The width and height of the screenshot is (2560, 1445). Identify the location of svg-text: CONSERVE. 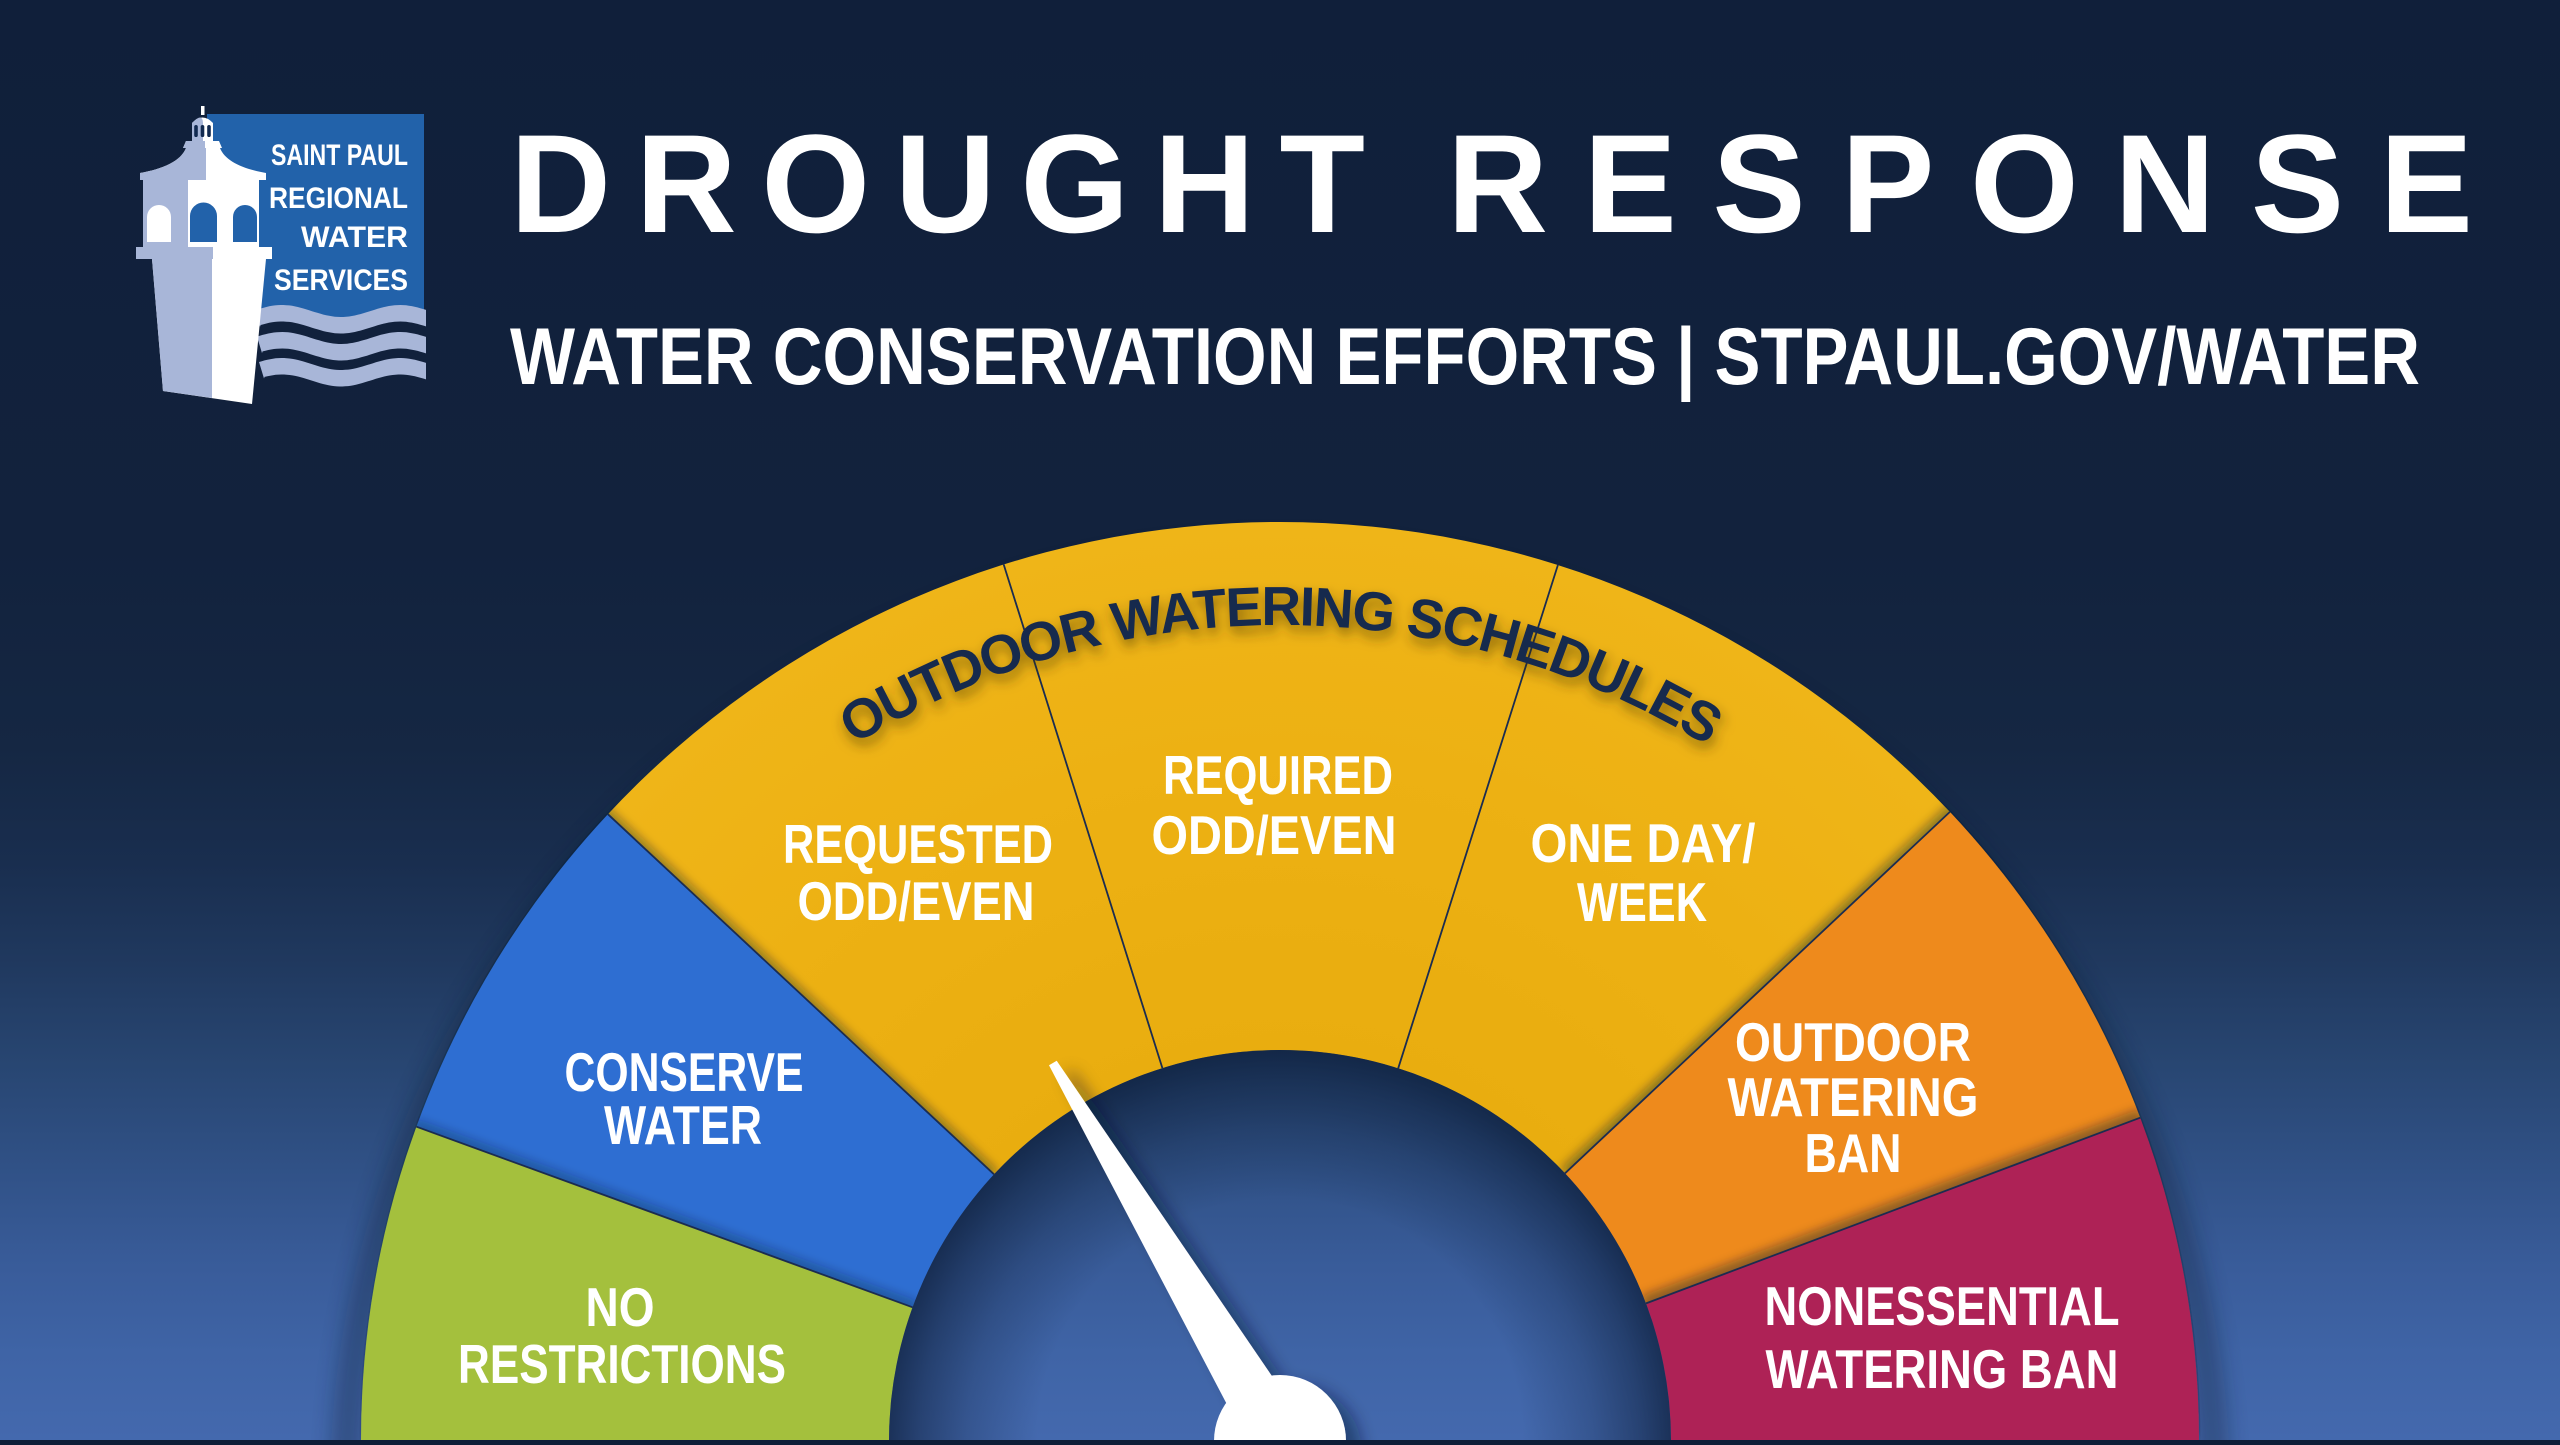
(684, 1072).